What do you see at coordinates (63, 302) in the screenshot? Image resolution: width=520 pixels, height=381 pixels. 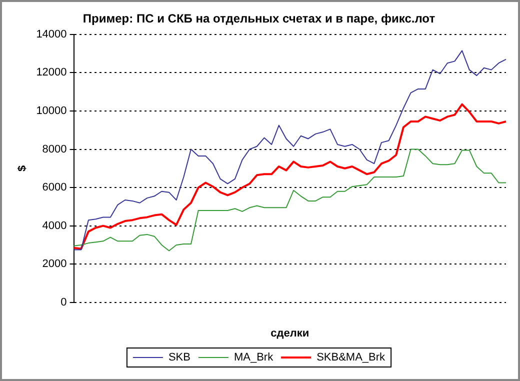 I see `y-tick-label: 0` at bounding box center [63, 302].